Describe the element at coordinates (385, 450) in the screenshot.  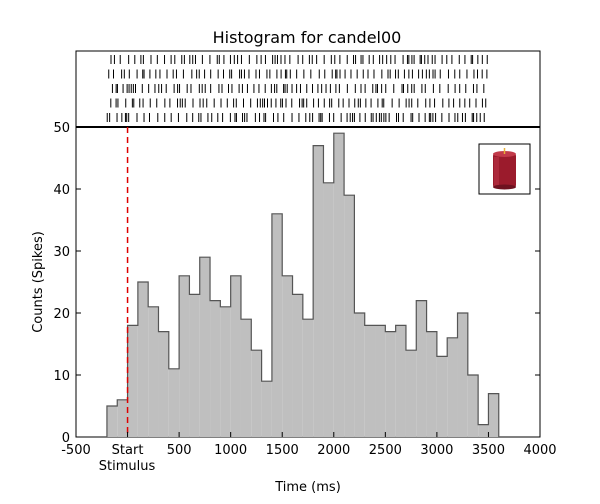
I see `x-tick-label: 2500` at that location.